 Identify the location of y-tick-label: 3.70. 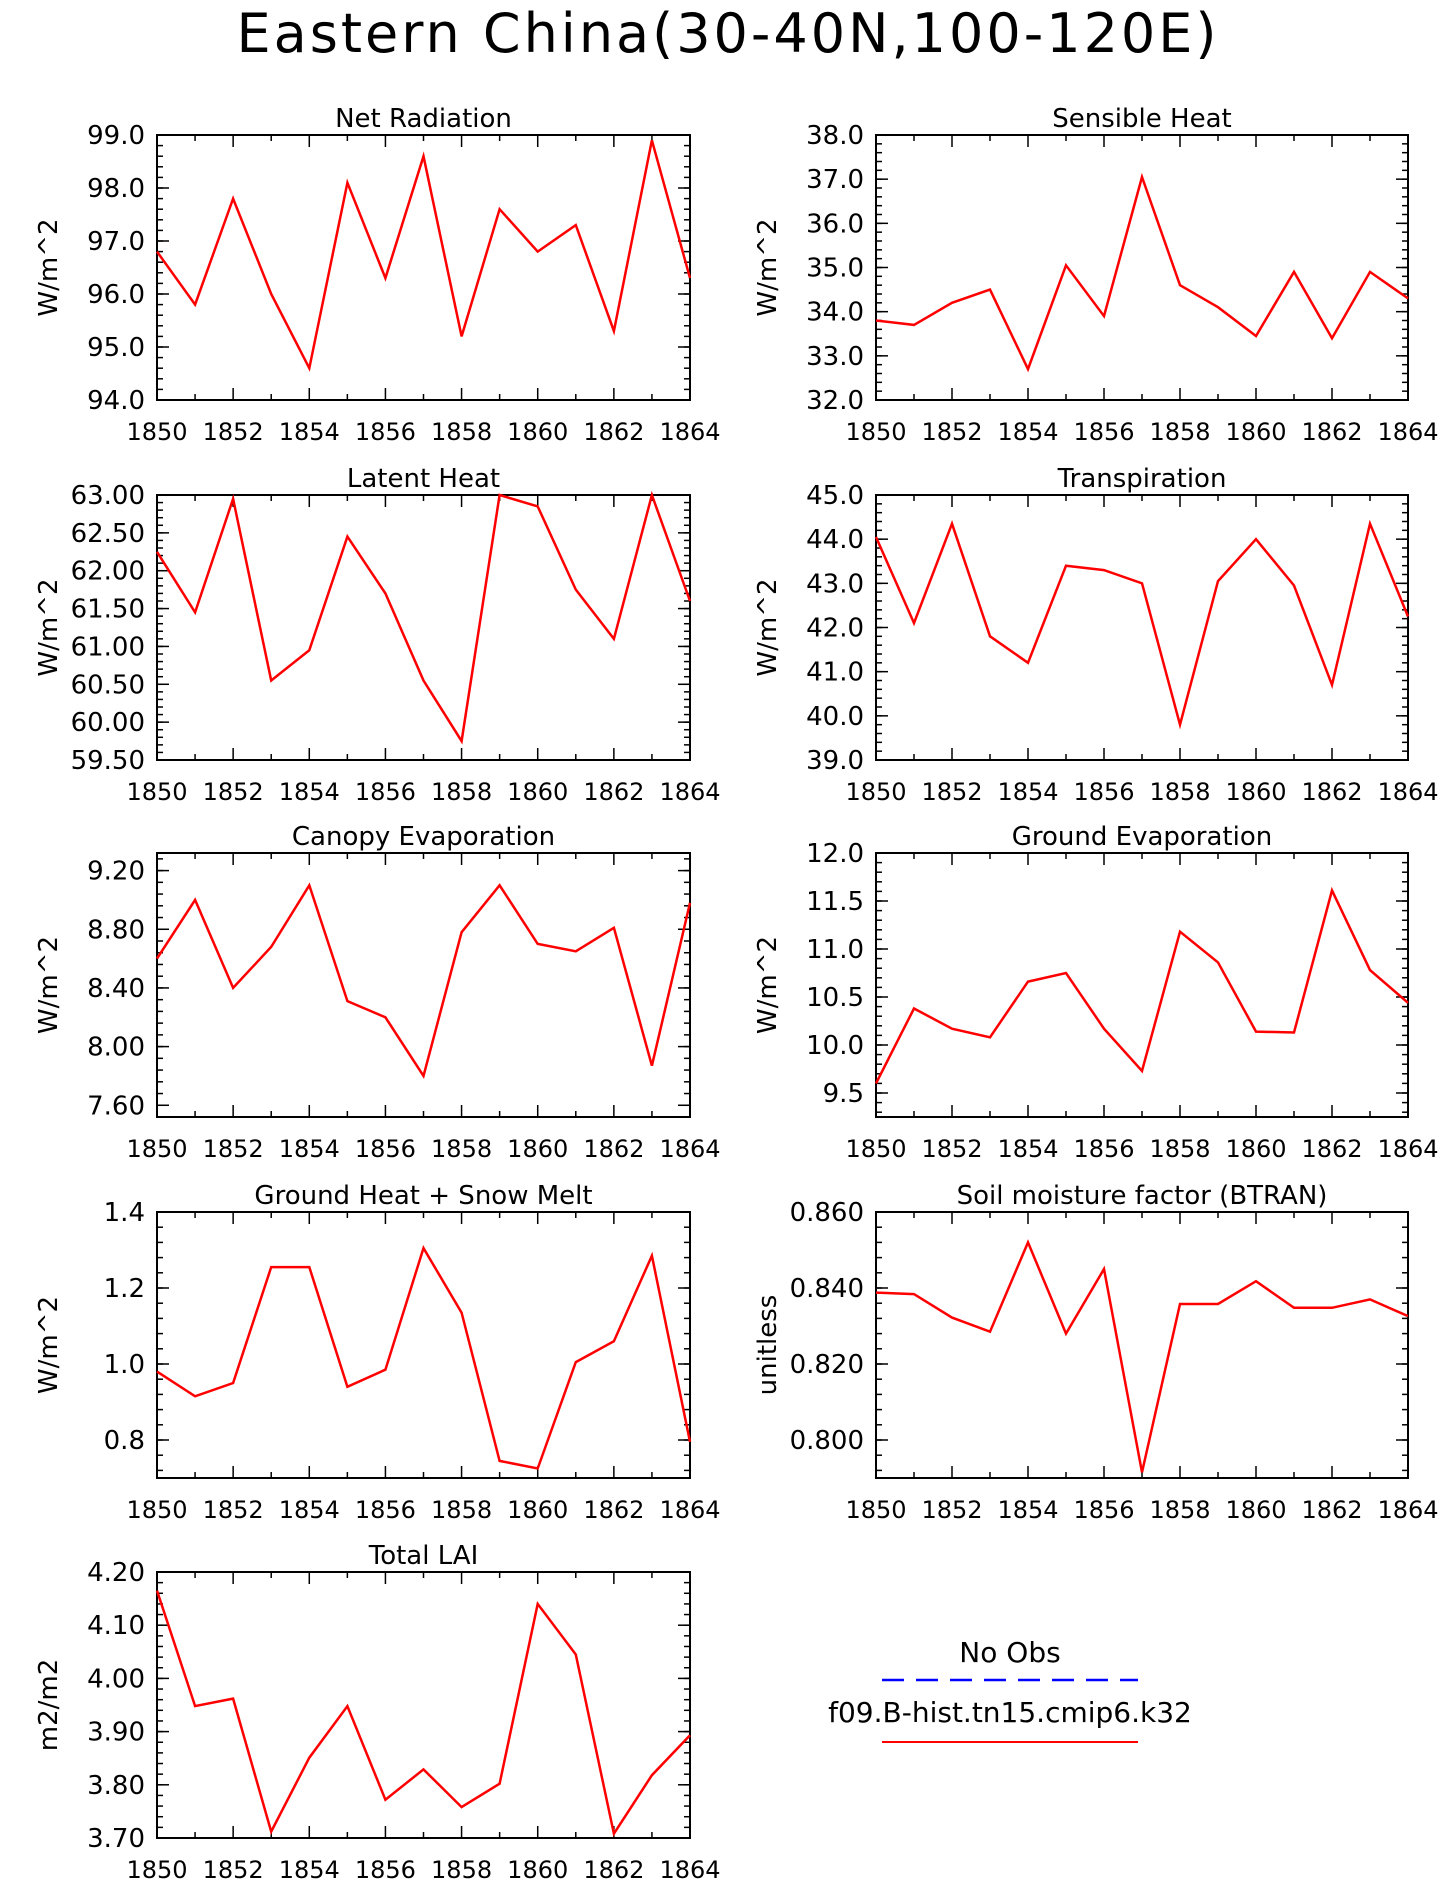
(116, 1839).